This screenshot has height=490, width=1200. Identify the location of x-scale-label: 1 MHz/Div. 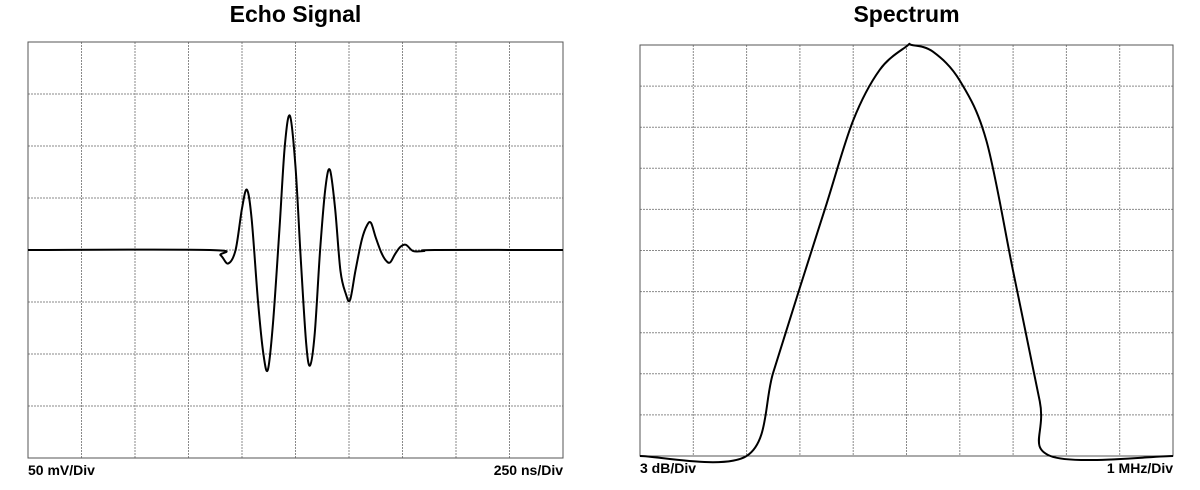
(1140, 468).